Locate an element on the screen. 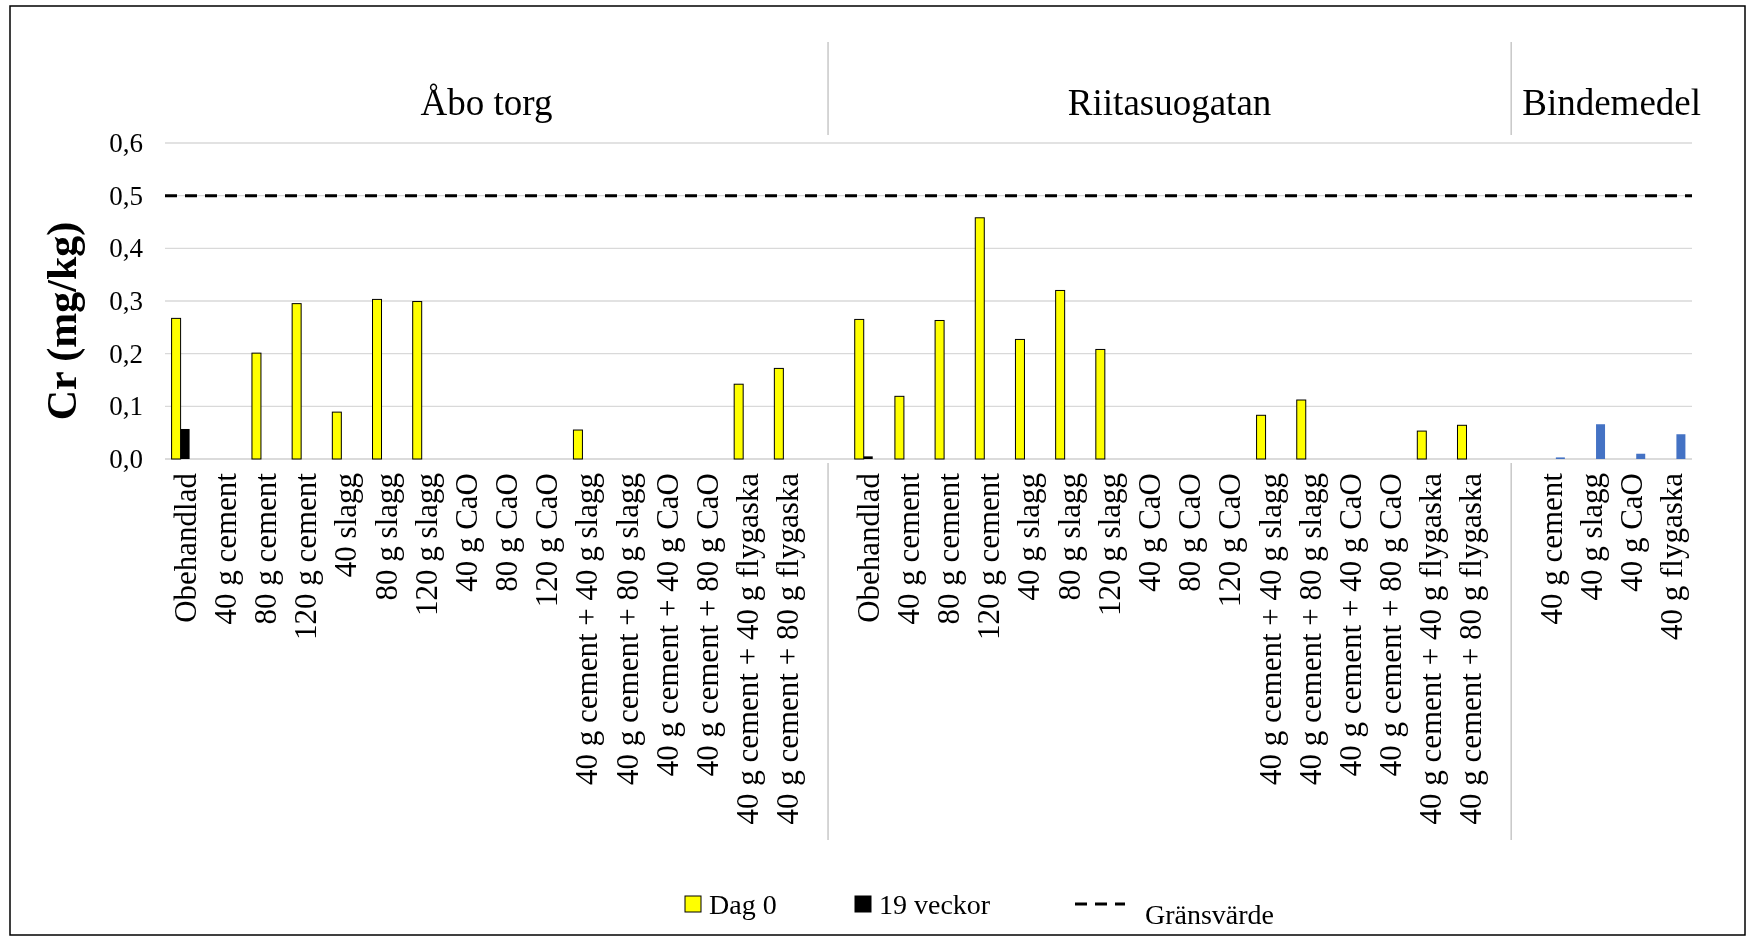 Image resolution: width=1751 pixels, height=939 pixels. text: Riitasuogatan is located at coordinates (1169, 102).